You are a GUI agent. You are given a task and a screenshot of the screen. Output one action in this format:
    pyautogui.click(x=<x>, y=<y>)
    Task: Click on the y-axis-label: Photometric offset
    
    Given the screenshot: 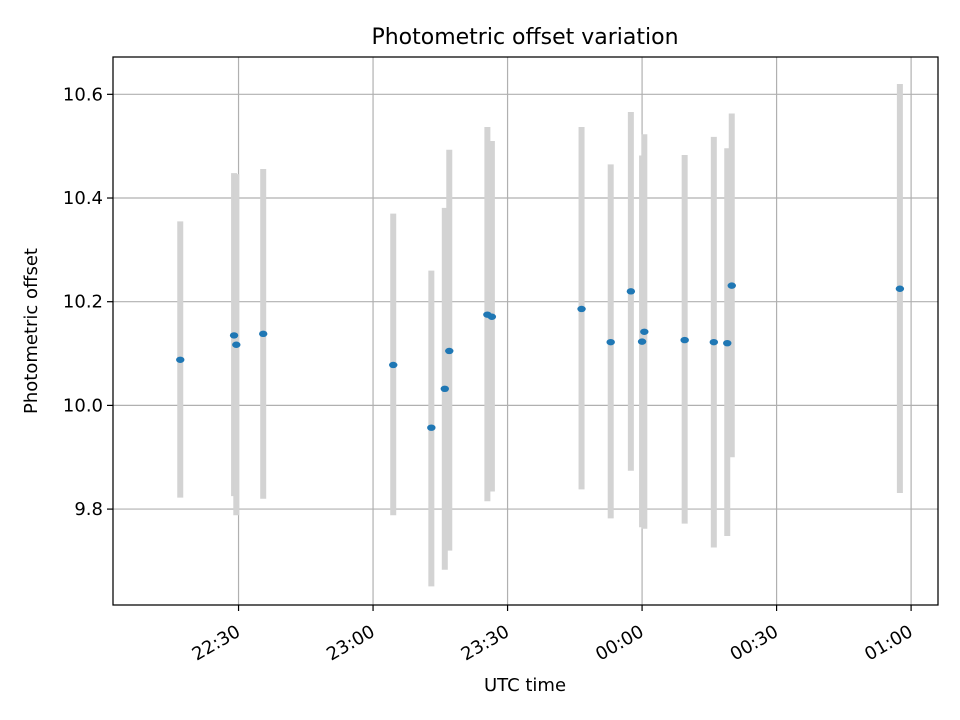 What is the action you would take?
    pyautogui.click(x=31, y=331)
    